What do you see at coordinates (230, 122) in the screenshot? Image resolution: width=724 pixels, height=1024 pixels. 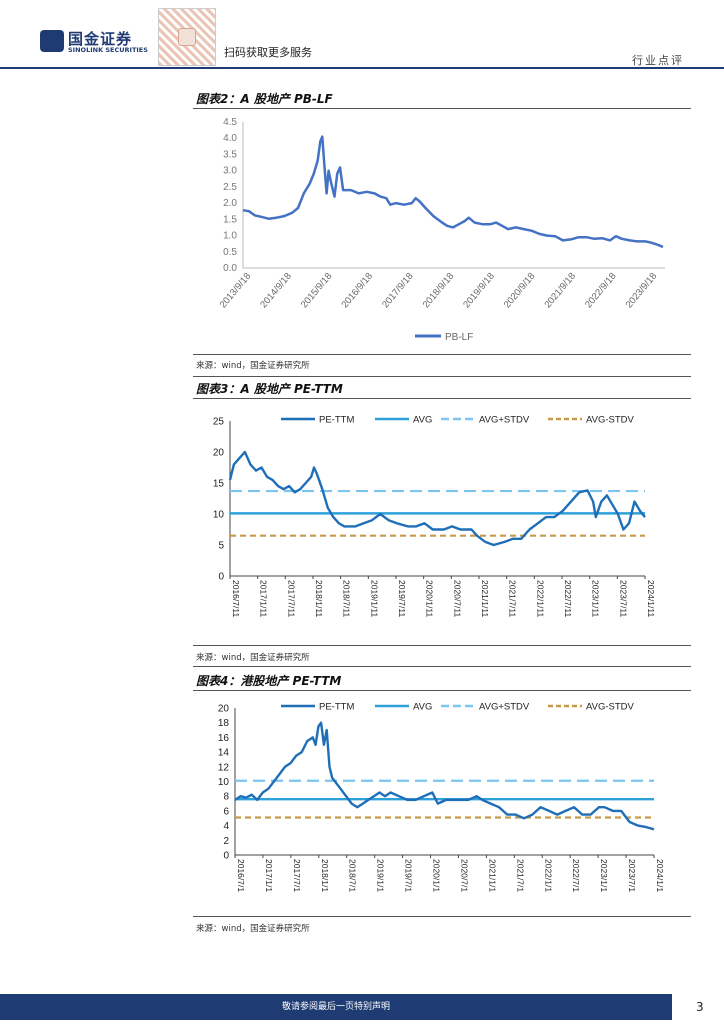 I see `y-tick-label: 4.5` at bounding box center [230, 122].